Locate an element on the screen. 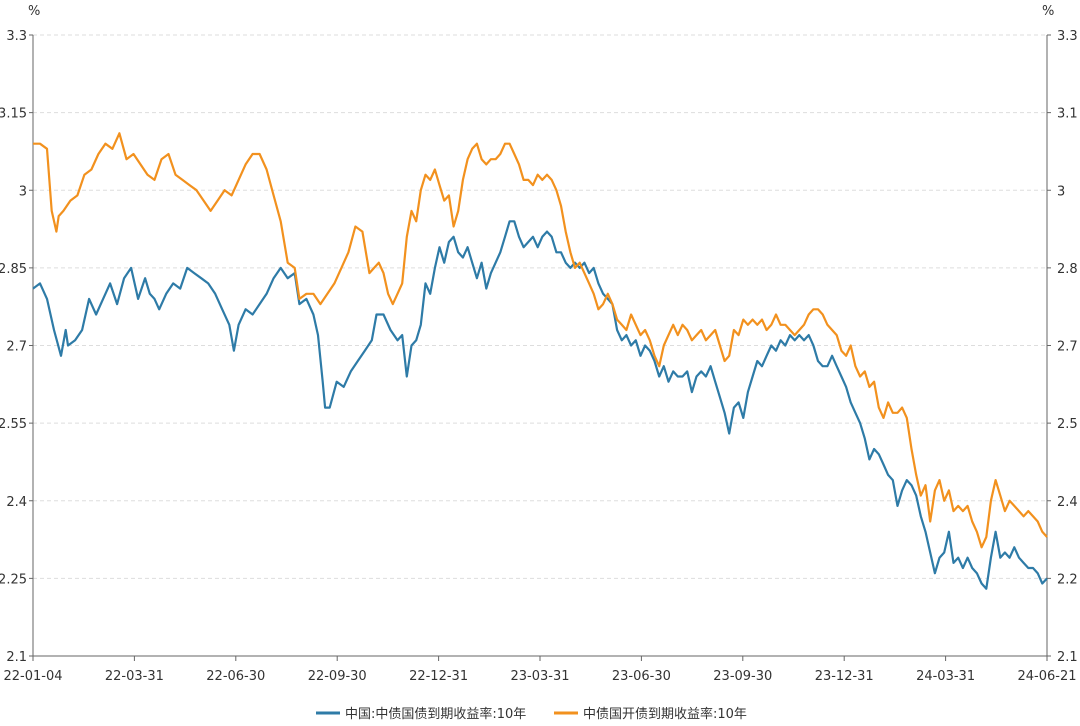  right-tick-label: 3.3 is located at coordinates (1067, 36).